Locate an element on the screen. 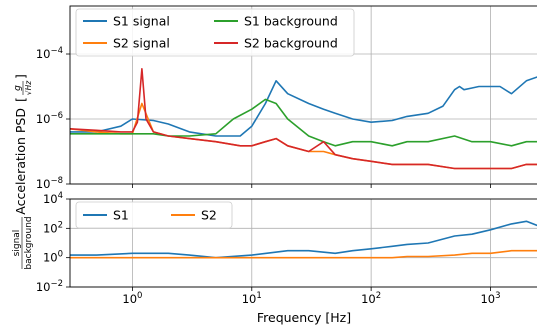 Image resolution: width=537 pixels, height=330 pixels. ratio-y-tick-label: 10⁴ is located at coordinates (53, 198).